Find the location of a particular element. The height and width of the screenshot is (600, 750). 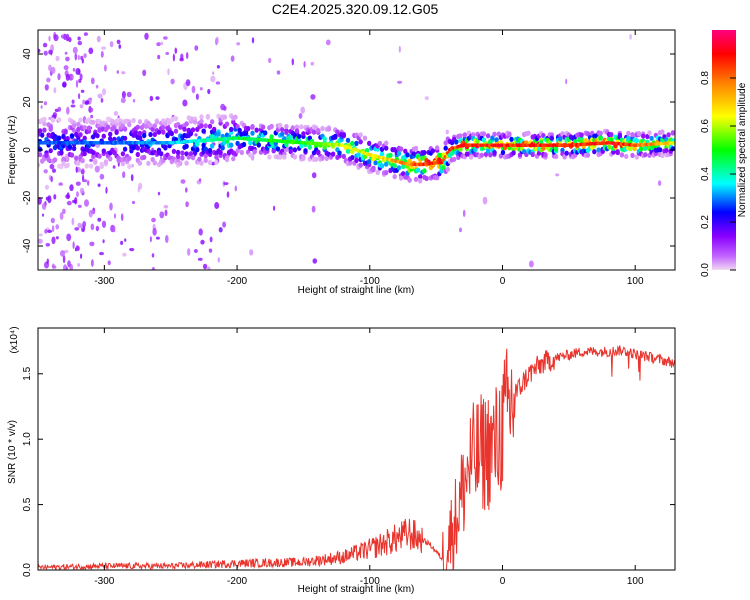

spectrogram-y-tick-label: -40 is located at coordinates (27, 245).